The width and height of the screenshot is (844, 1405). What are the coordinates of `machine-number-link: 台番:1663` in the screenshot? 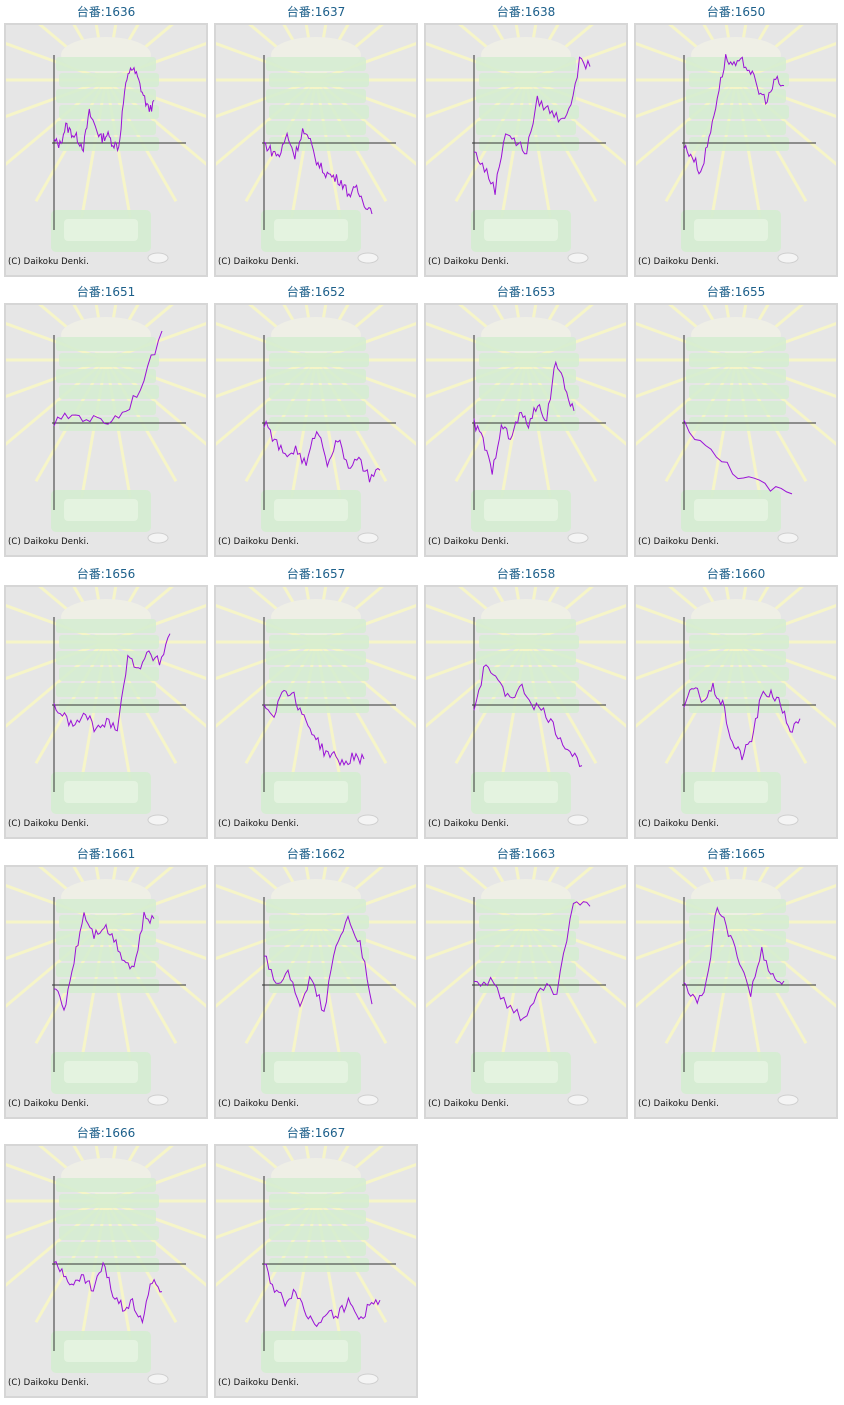 It's located at (526, 854).